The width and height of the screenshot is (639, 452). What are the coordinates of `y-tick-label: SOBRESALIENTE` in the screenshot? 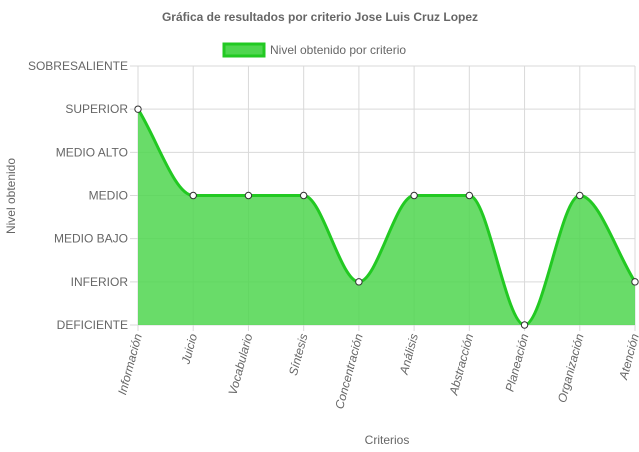 It's located at (78, 66).